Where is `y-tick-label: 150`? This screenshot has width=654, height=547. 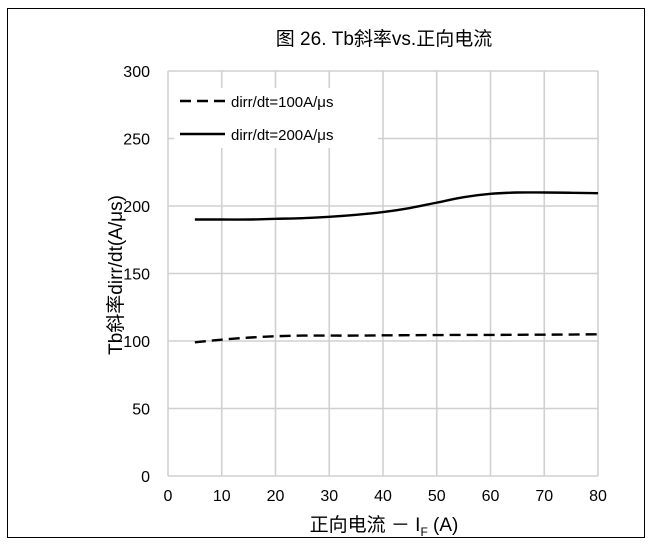 y-tick-label: 150 is located at coordinates (136, 275).